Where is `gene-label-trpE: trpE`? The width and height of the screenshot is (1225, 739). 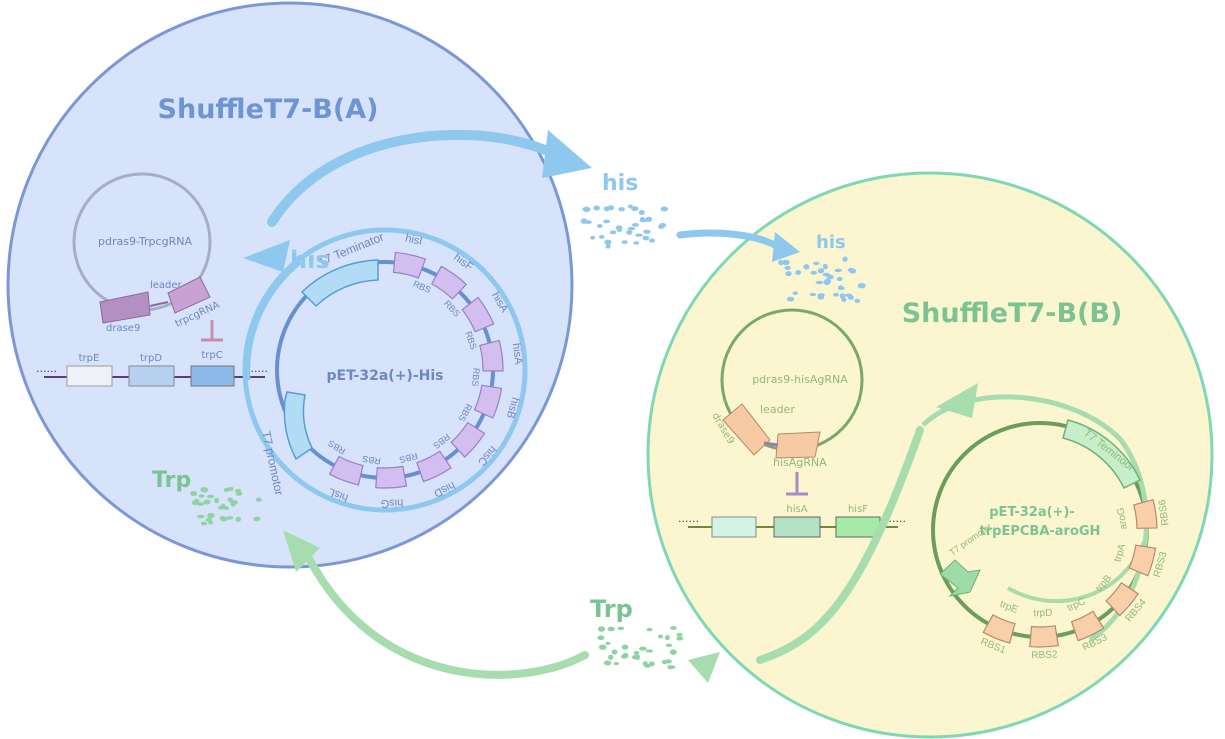 gene-label-trpE: trpE is located at coordinates (89, 358).